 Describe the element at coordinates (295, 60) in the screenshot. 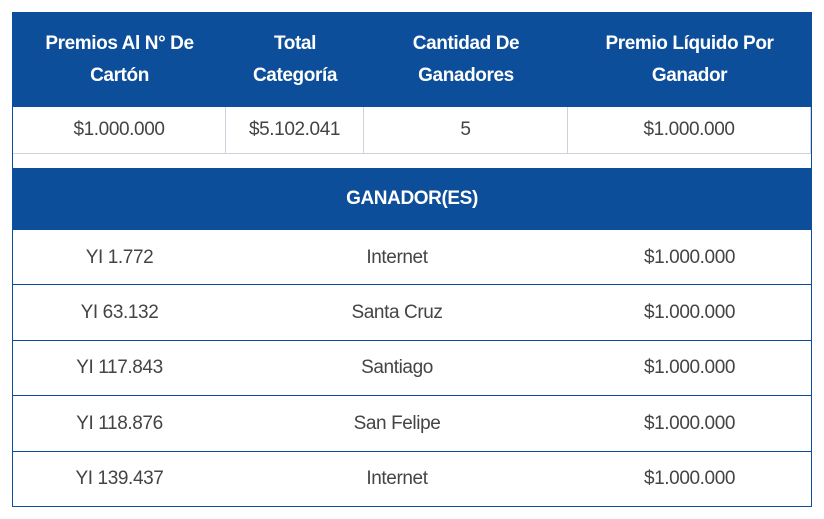

I see `column-header: Total Categoría` at that location.